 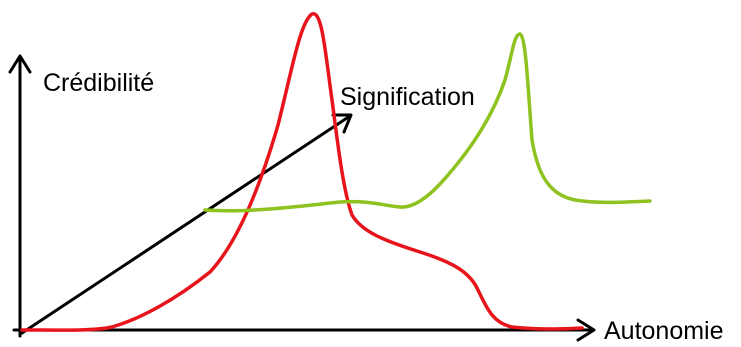 What do you see at coordinates (407, 97) in the screenshot?
I see `diagonal-axis-label: Signification` at bounding box center [407, 97].